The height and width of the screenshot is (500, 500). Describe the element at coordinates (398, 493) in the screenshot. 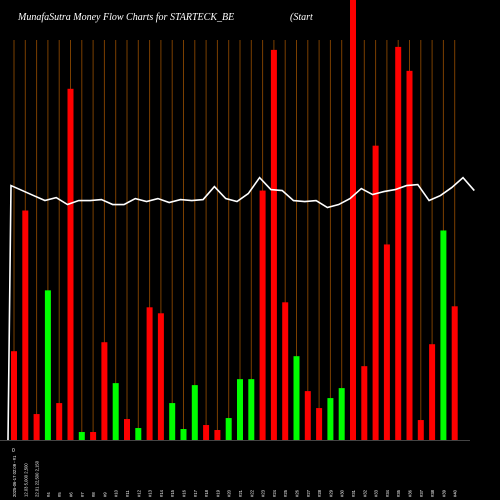

I see `x-tick-label: #35` at that location.